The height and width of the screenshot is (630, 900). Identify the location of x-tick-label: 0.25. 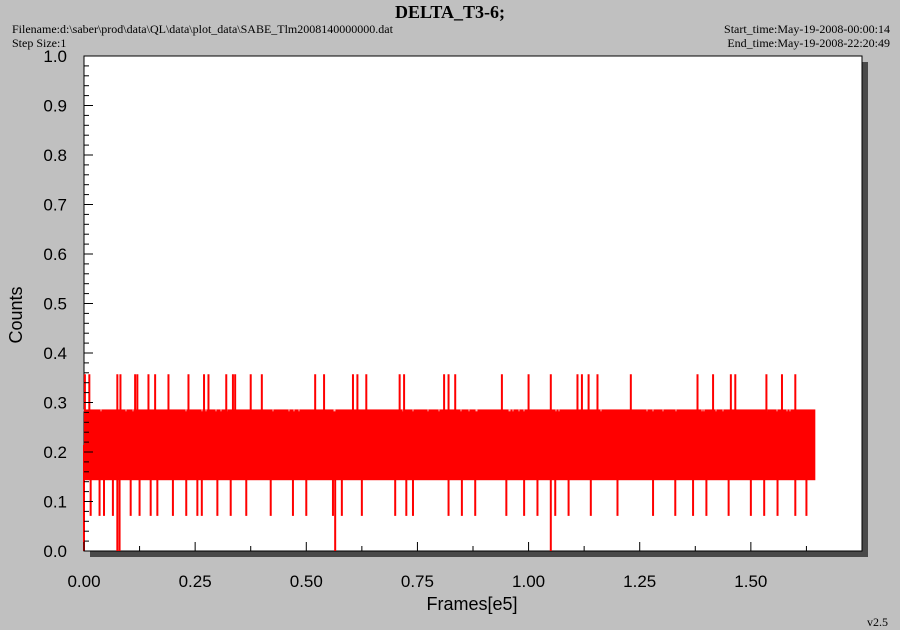
(195, 581).